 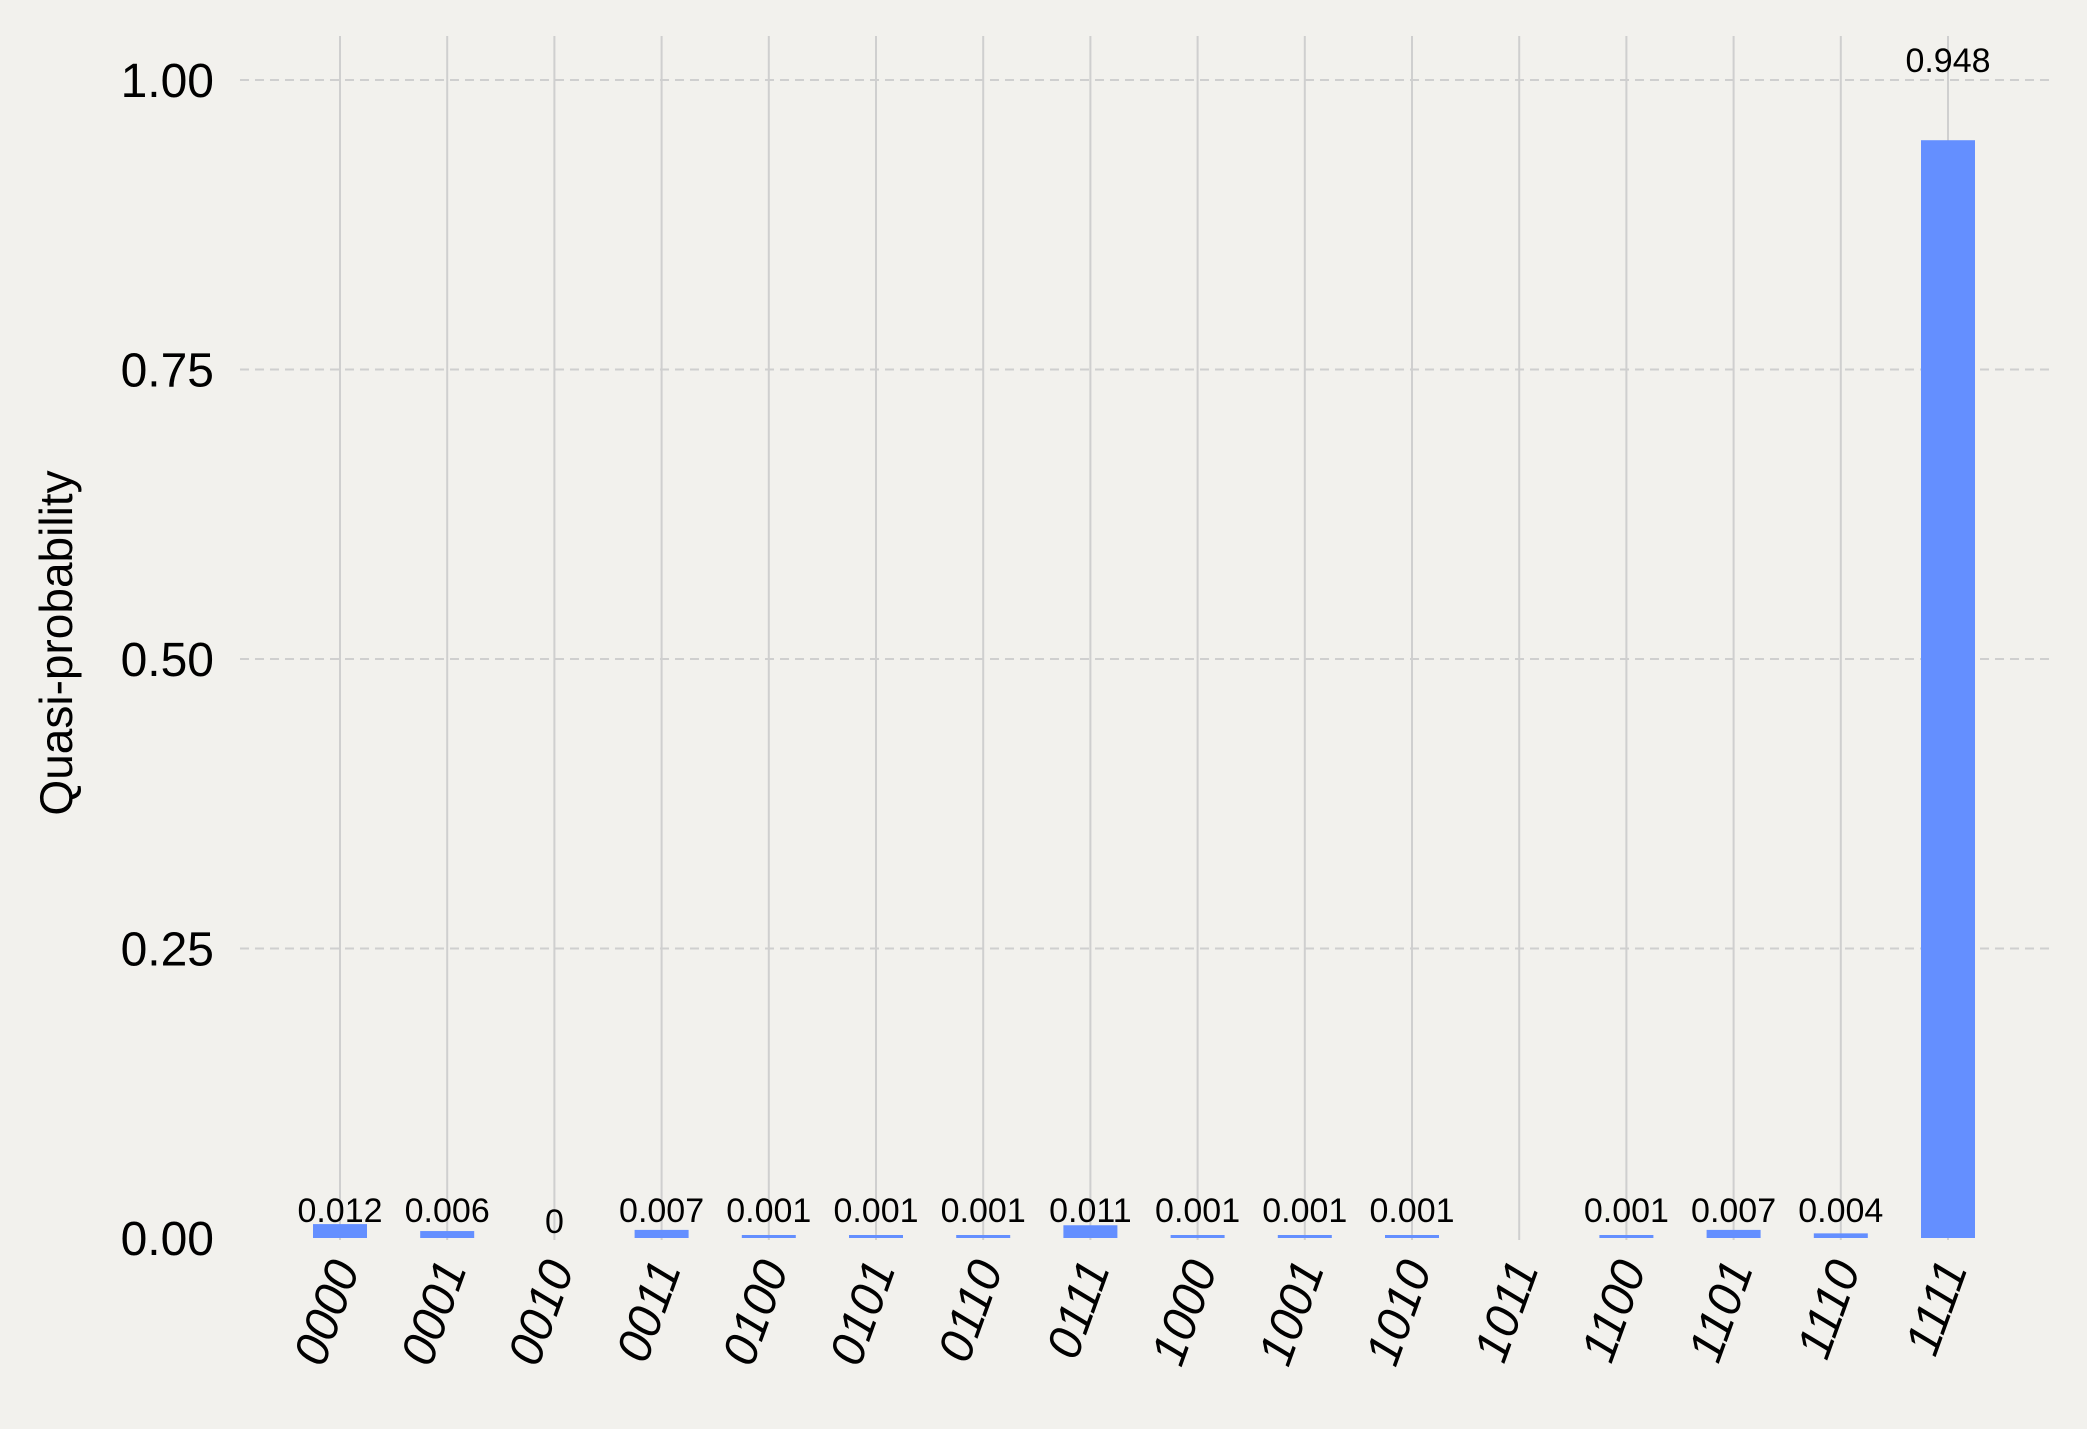 What do you see at coordinates (167, 1239) in the screenshot?
I see `y-tick-label: 0.00` at bounding box center [167, 1239].